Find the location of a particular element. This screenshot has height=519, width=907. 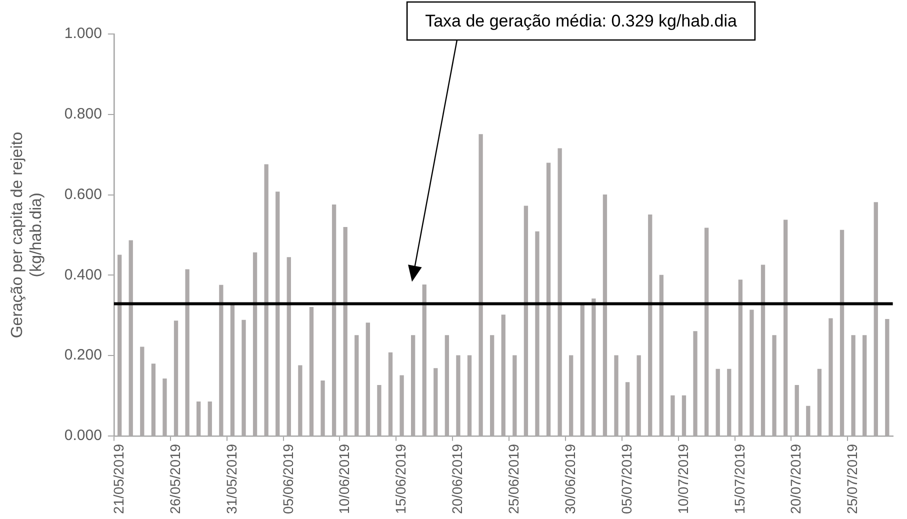

x-tick-label: 10/07/2019 is located at coordinates (682, 479).